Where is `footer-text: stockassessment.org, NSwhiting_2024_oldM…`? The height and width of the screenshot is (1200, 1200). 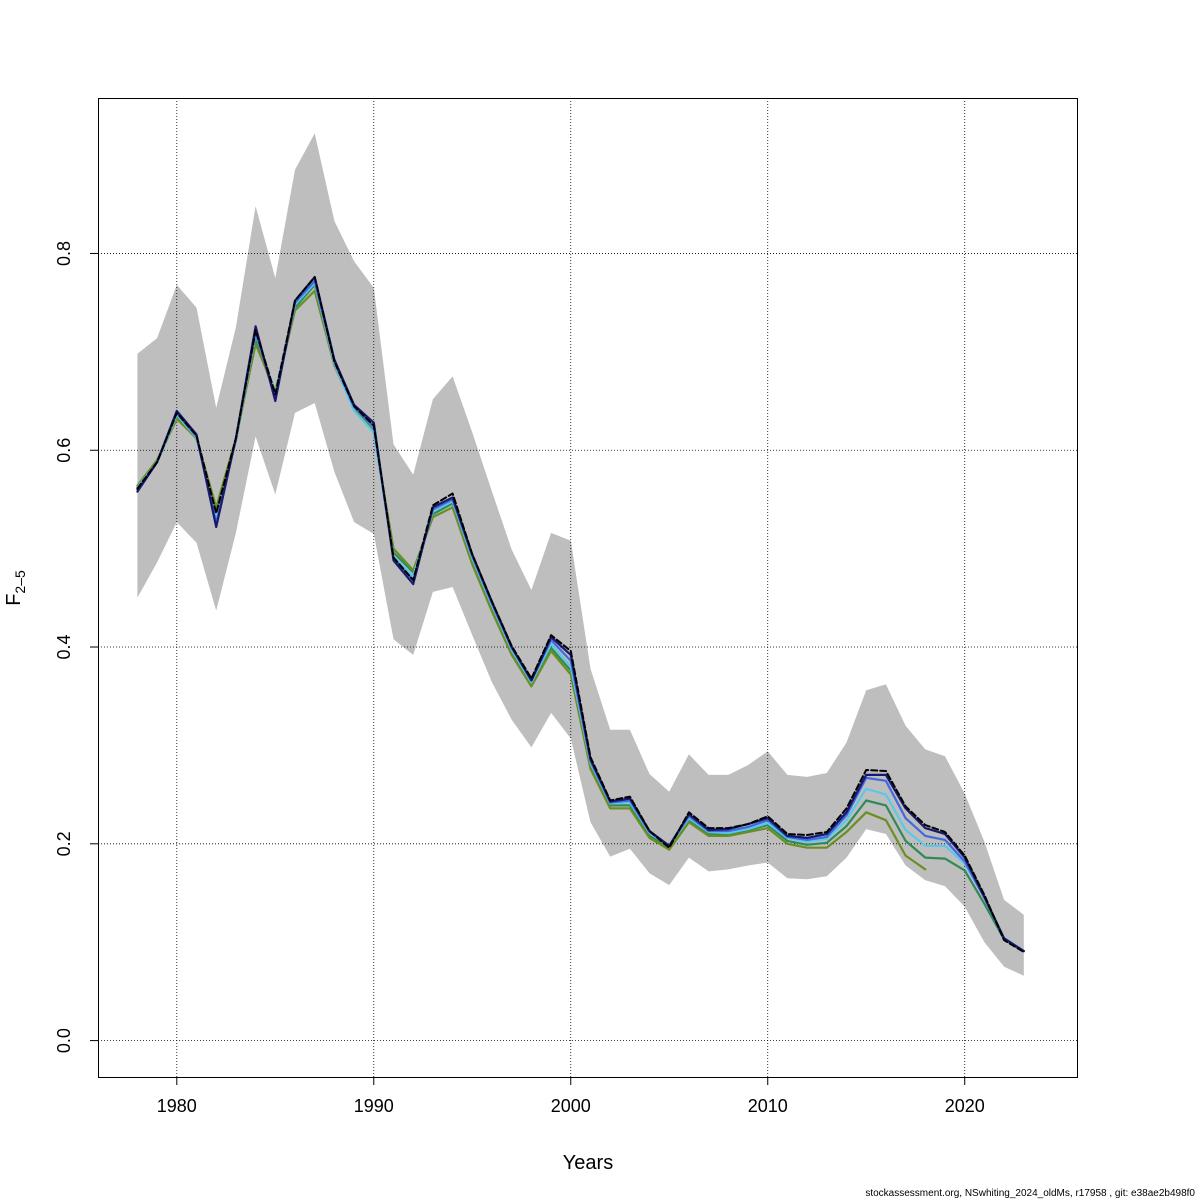
footer-text: stockassessment.org, NSwhiting_2024_oldM… is located at coordinates (1030, 1193).